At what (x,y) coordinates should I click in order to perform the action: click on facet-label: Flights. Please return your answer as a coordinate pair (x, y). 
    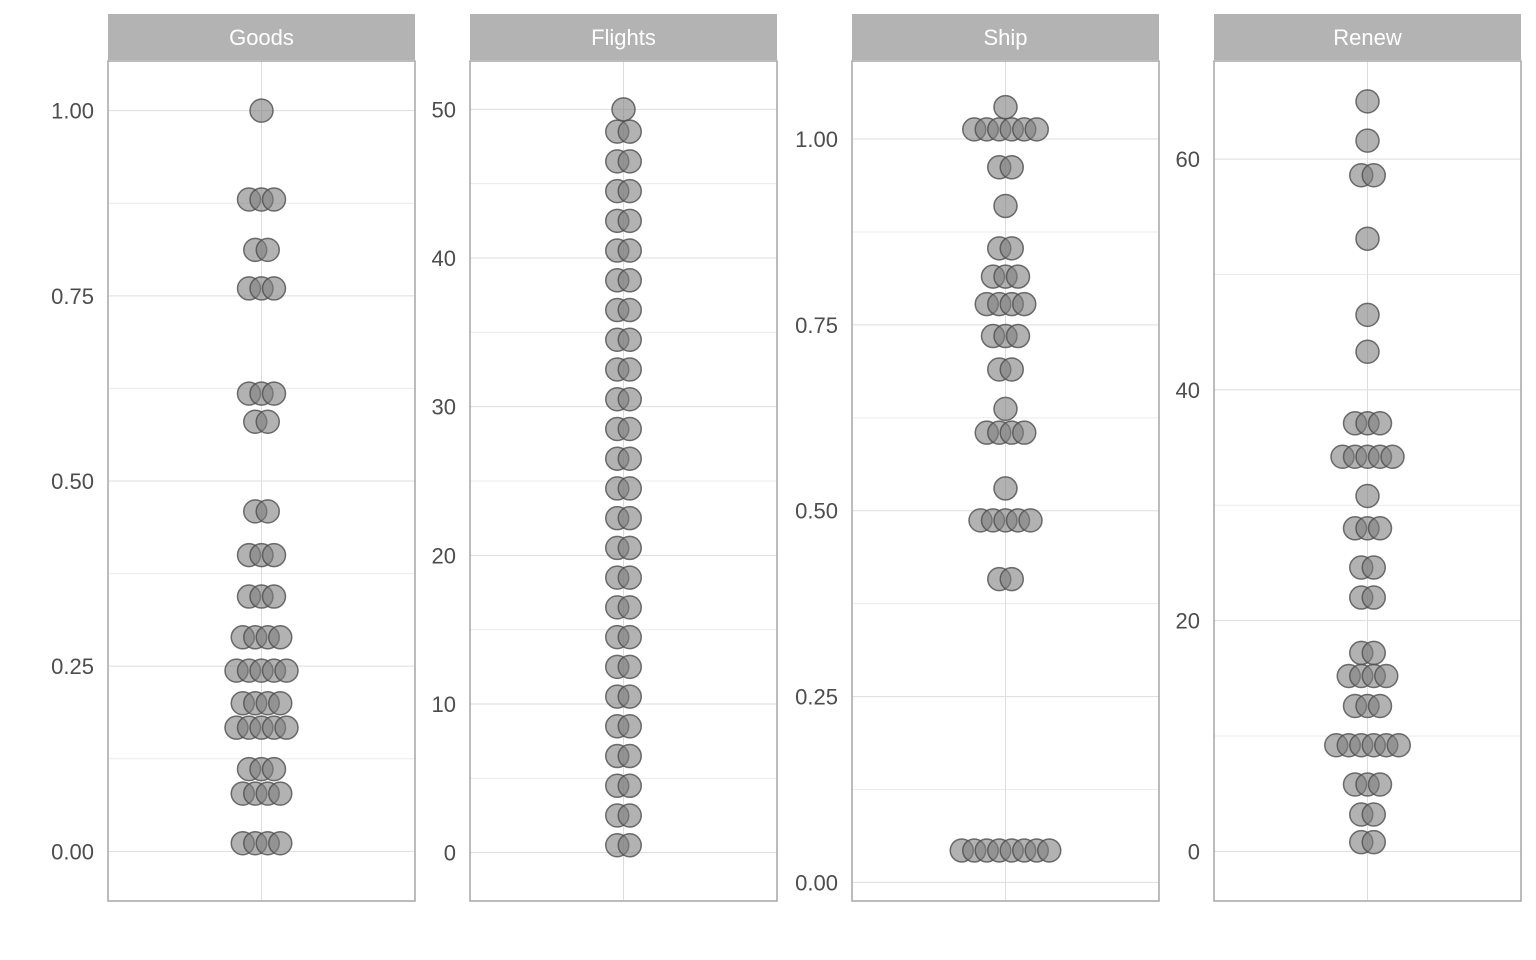
    Looking at the image, I should click on (623, 37).